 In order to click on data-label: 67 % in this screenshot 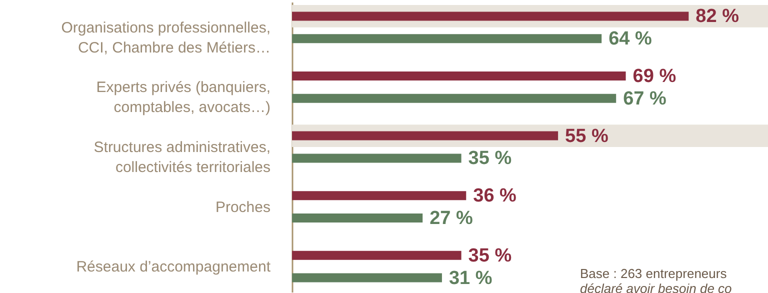, I will do `click(645, 99)`.